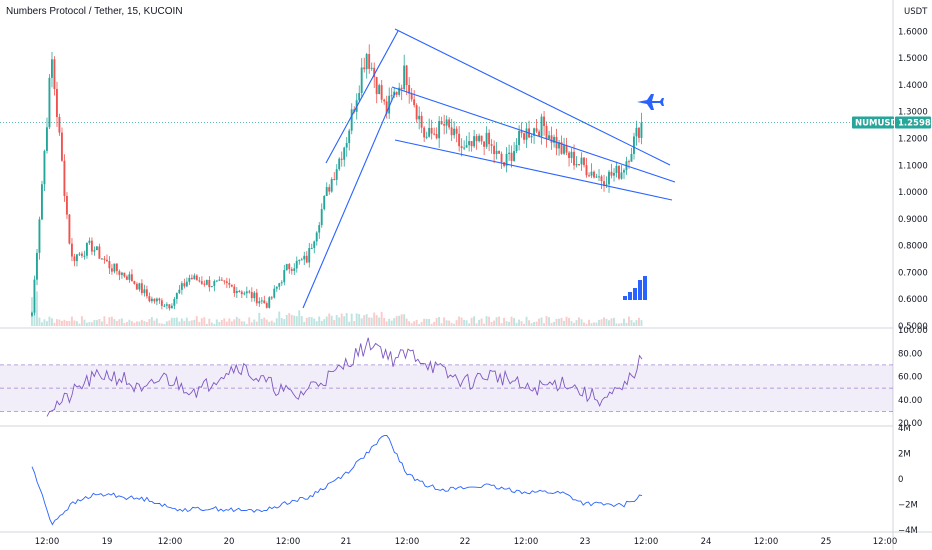  Describe the element at coordinates (913, 193) in the screenshot. I see `price-tick: 1.0000` at that location.